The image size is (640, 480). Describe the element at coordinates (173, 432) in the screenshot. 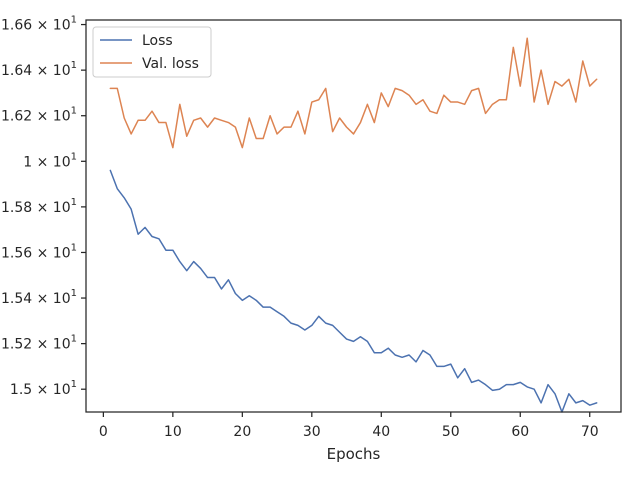

I see `x-tick-label: 10` at that location.